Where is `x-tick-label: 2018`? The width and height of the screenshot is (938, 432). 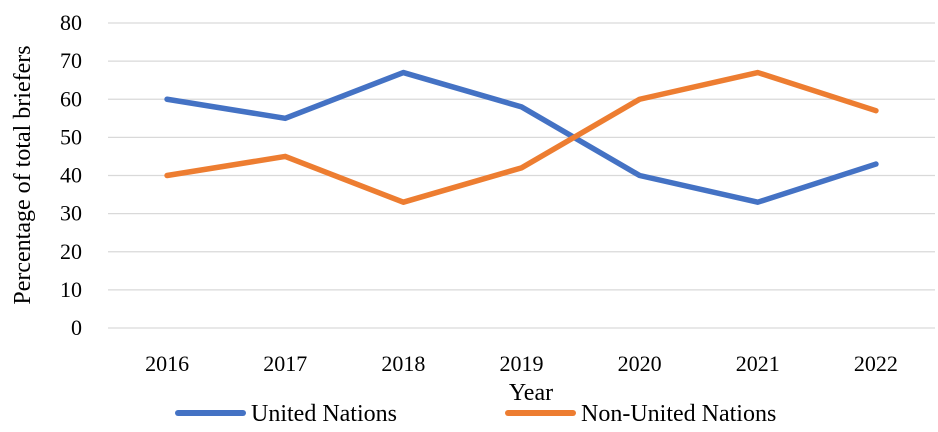
x-tick-label: 2018 is located at coordinates (403, 363).